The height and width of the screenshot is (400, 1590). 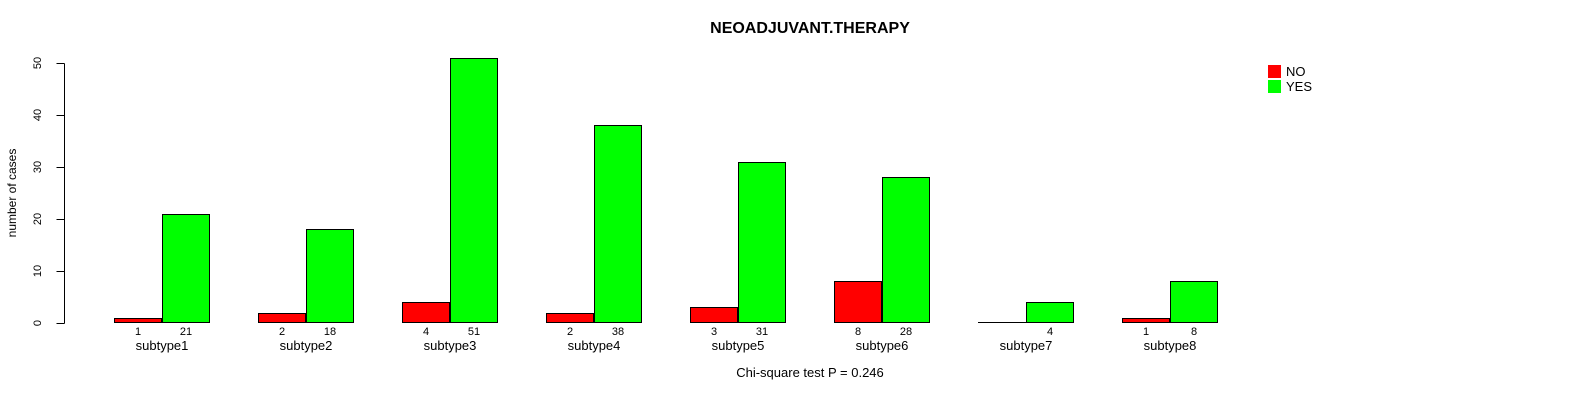 What do you see at coordinates (762, 332) in the screenshot?
I see `bar-value-label: 31` at bounding box center [762, 332].